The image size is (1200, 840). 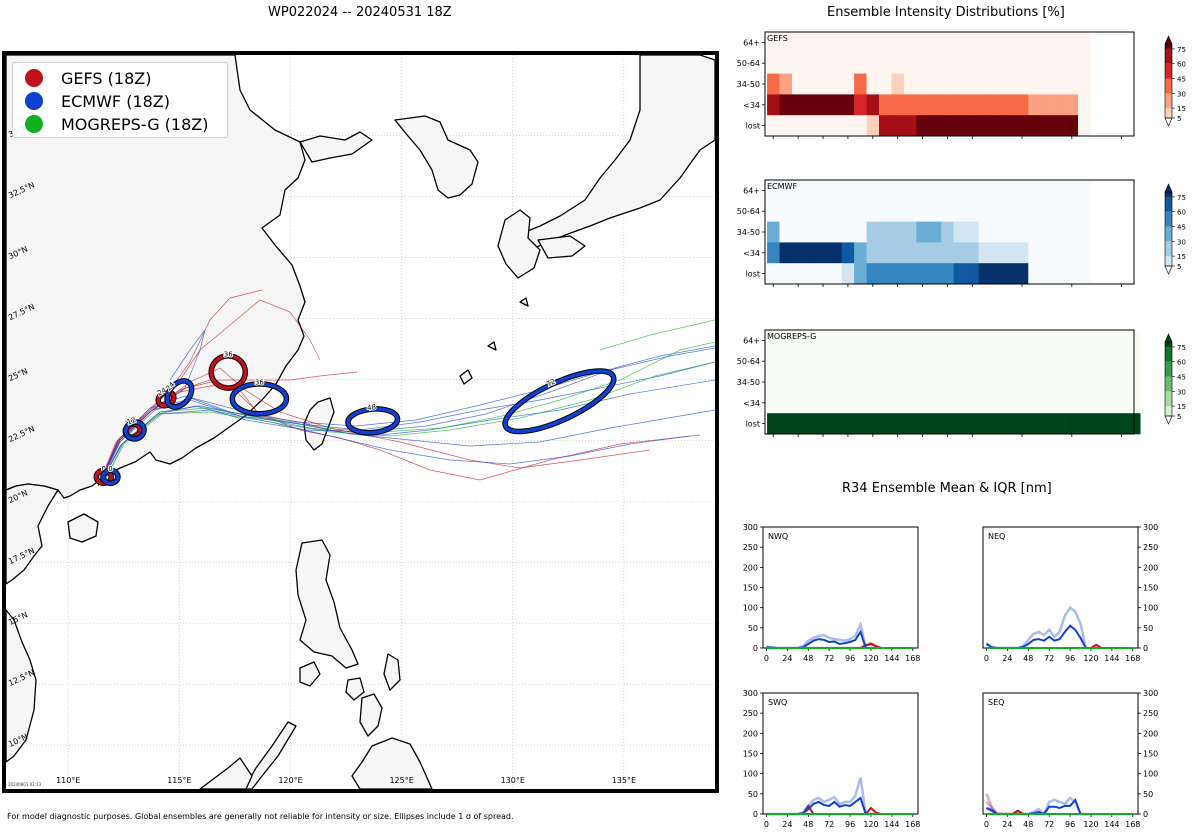 I want to click on heatmap-y-label: 64+, so click(x=751, y=190).